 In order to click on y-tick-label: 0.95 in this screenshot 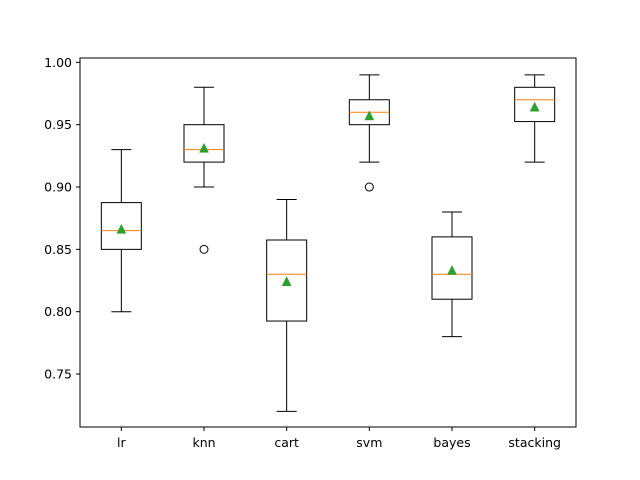, I will do `click(58, 124)`.